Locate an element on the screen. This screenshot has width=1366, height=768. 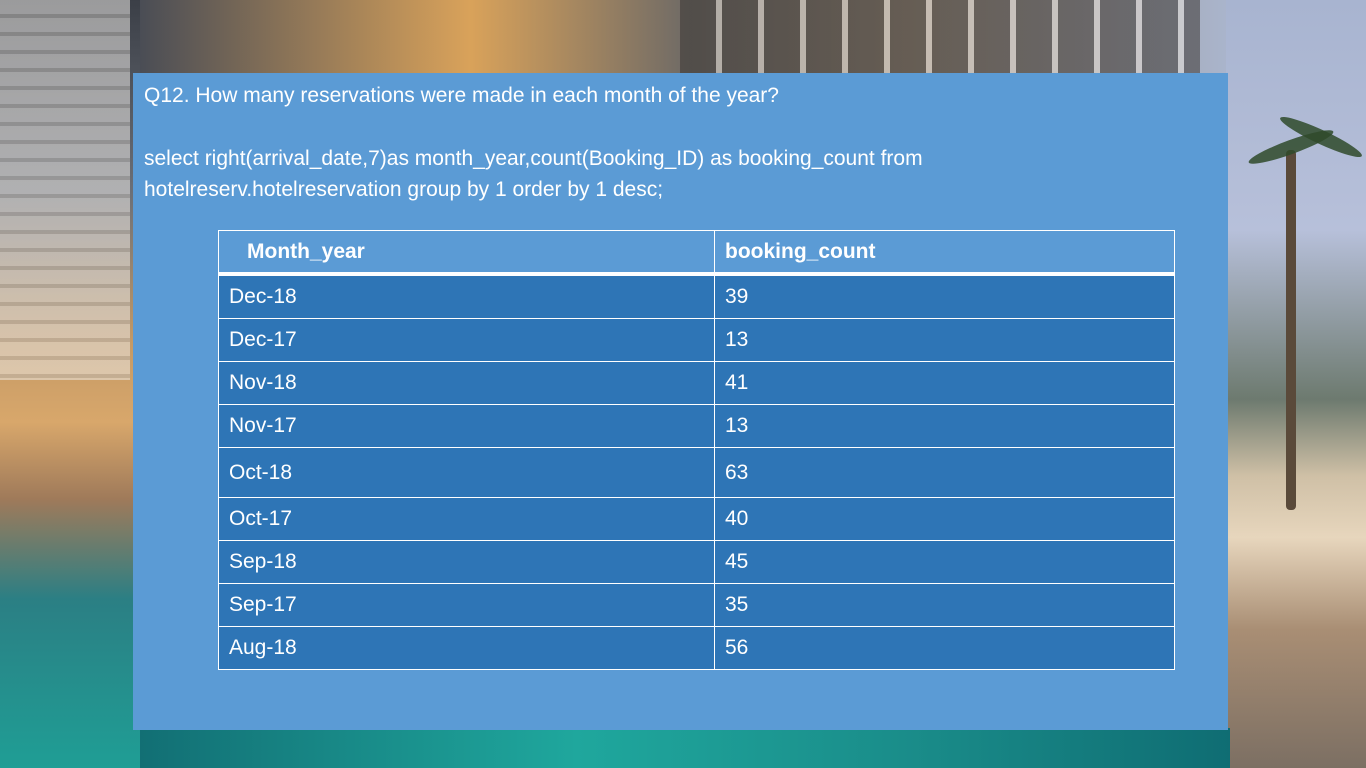
background-photo-top is located at coordinates (690, 37).